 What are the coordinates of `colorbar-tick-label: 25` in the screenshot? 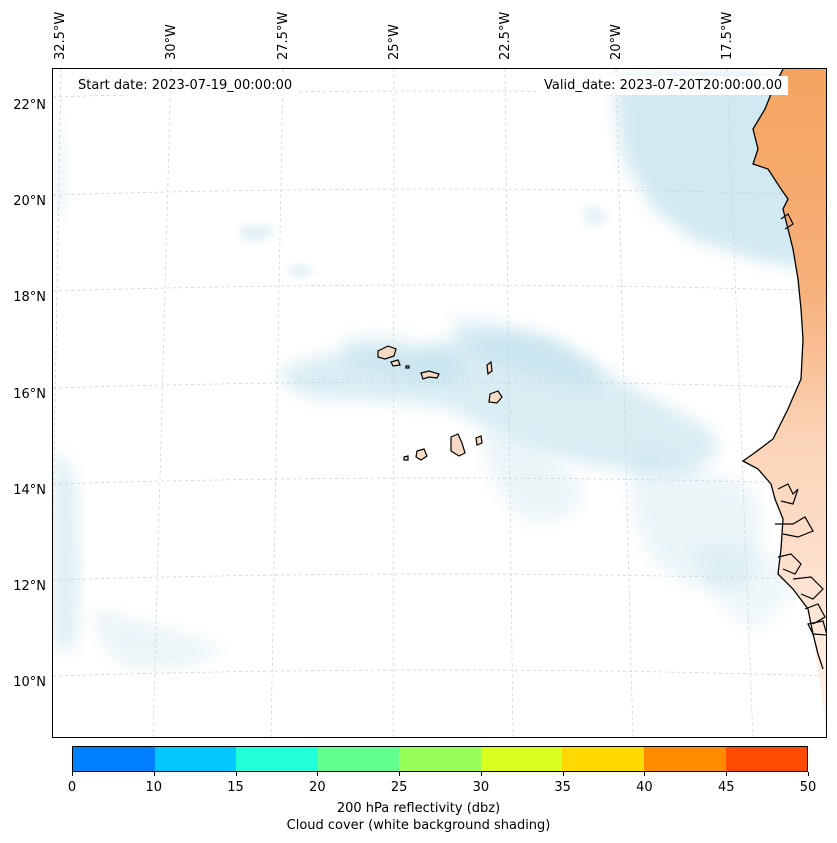 It's located at (399, 787).